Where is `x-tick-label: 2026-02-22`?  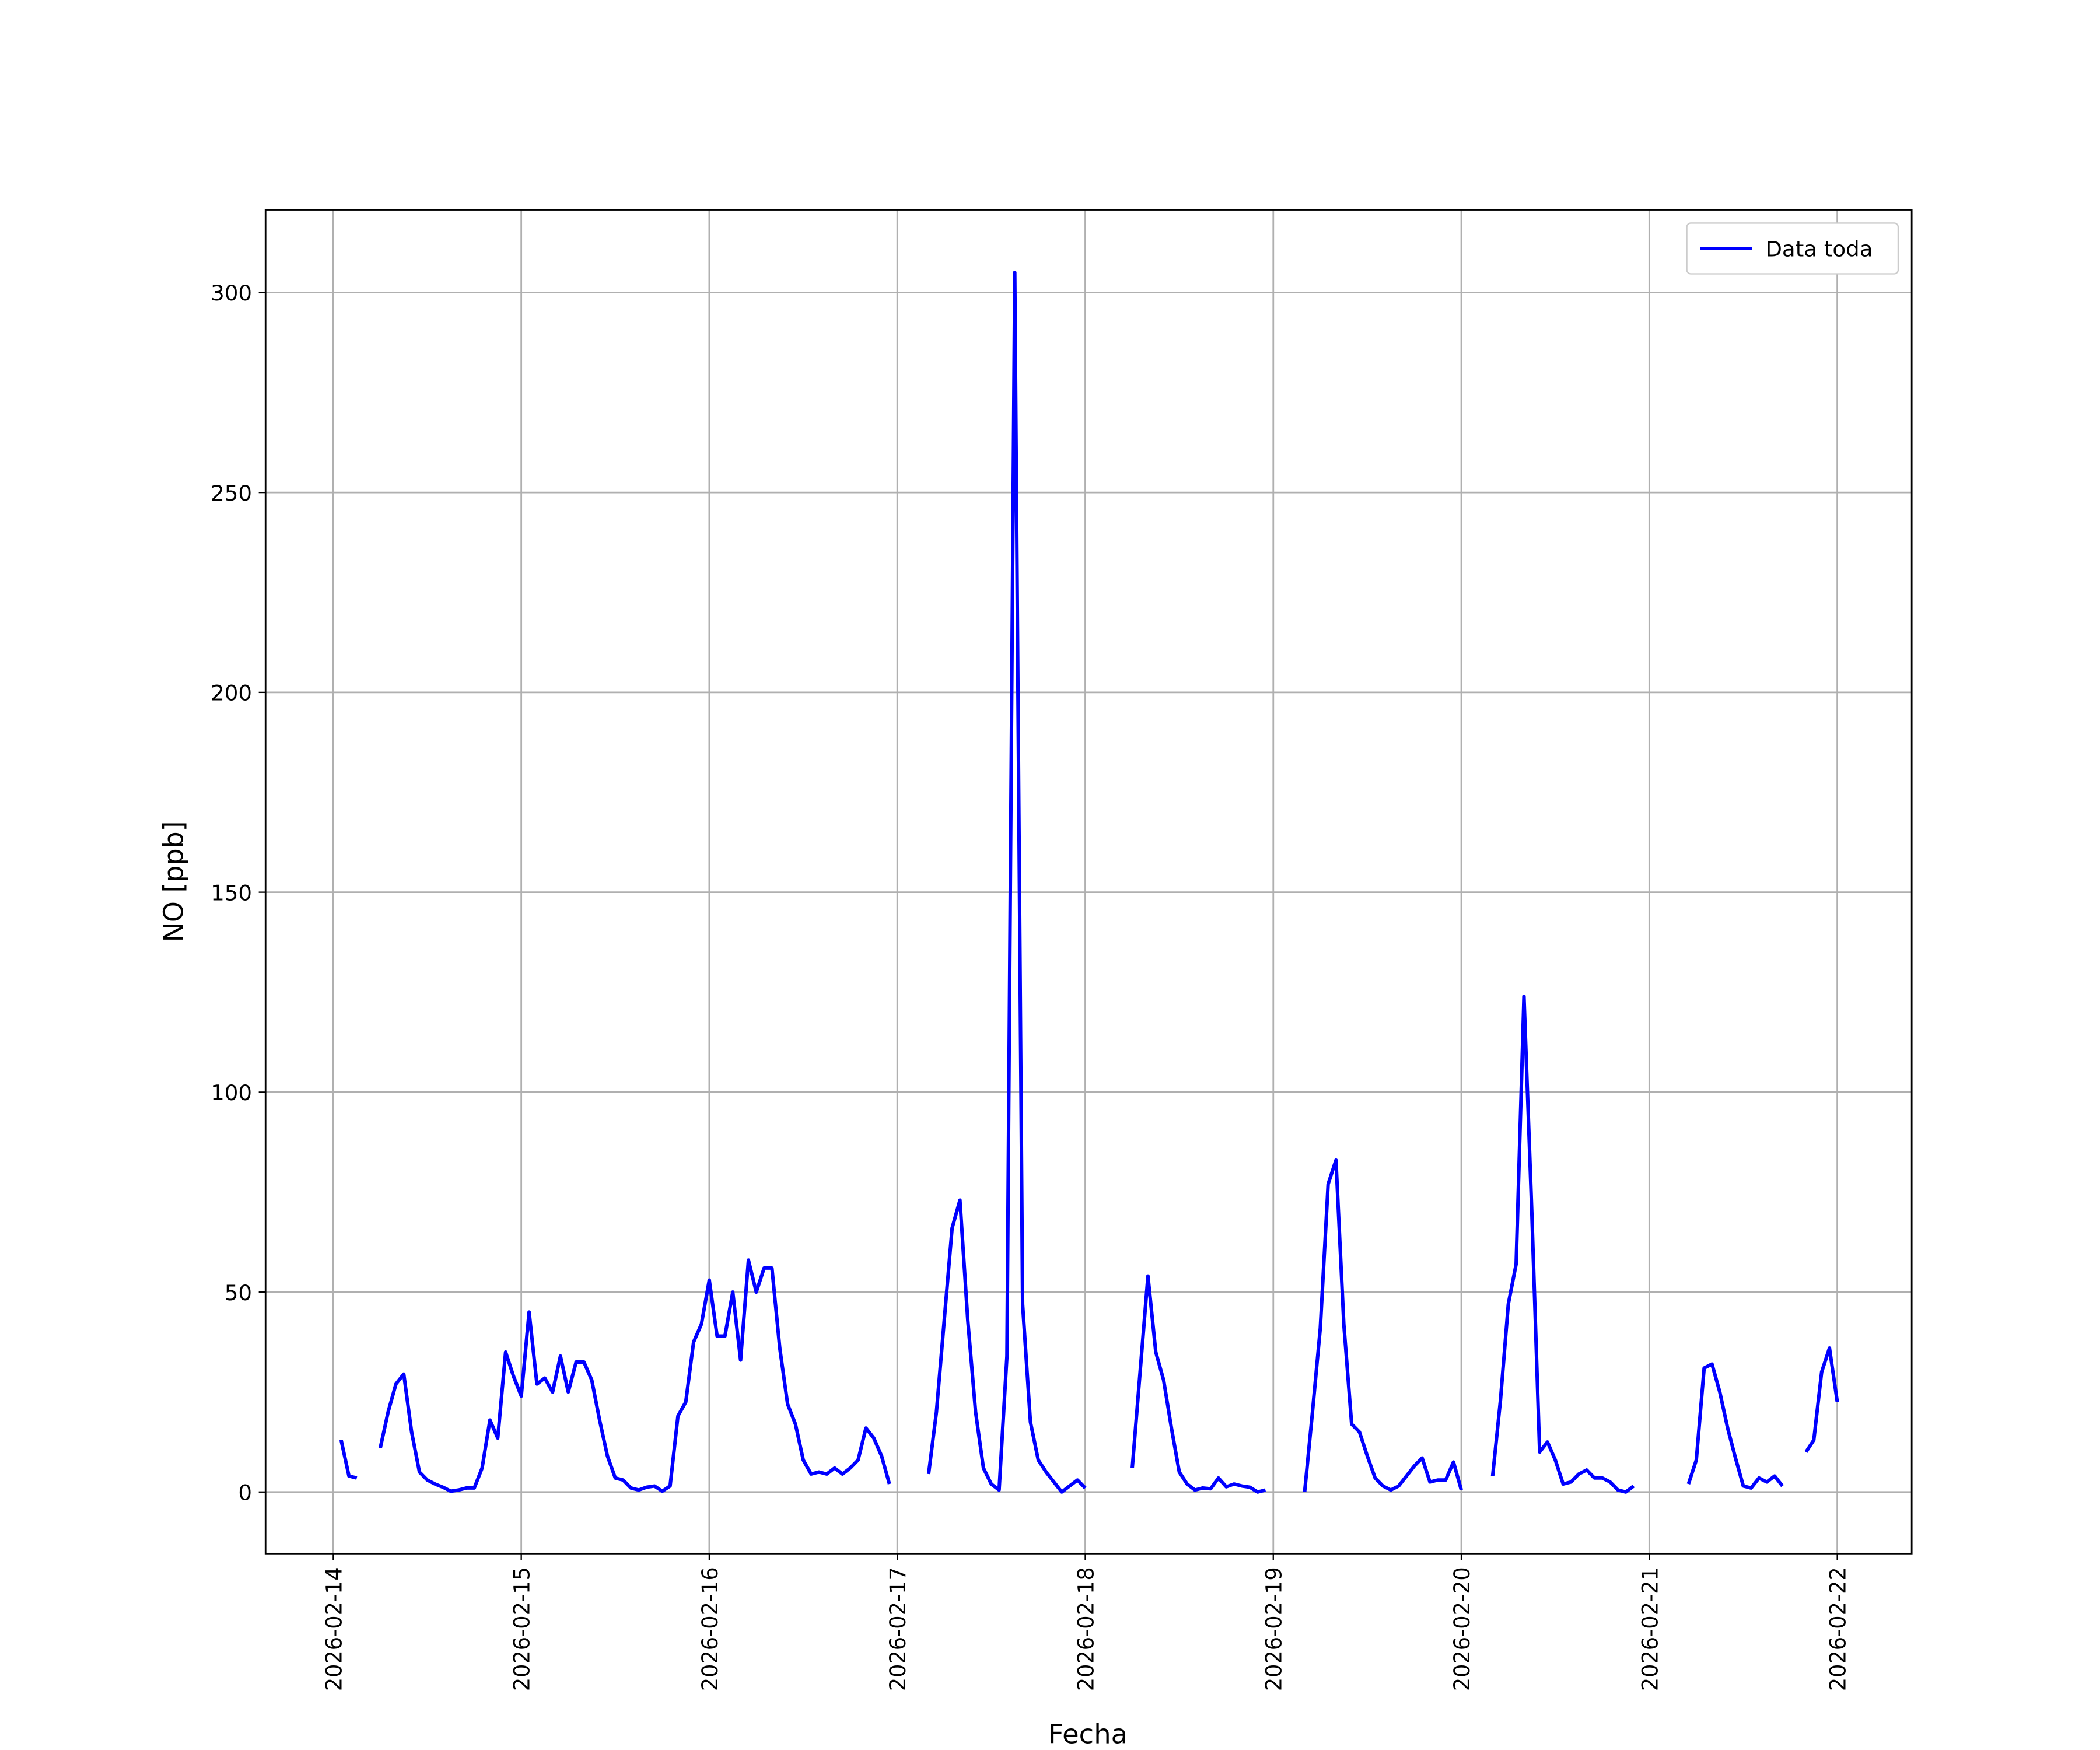 x-tick-label: 2026-02-22 is located at coordinates (1838, 1629).